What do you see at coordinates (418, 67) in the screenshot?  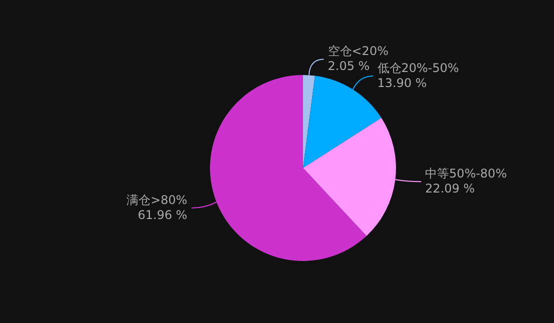 I see `slice-label: 低仓20%-50%` at bounding box center [418, 67].